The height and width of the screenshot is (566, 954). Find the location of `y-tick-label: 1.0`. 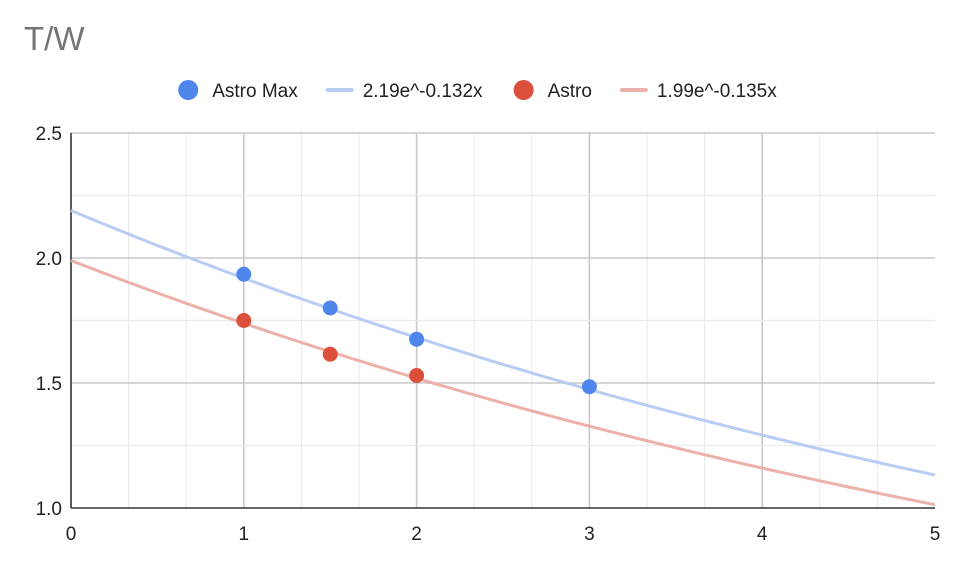

y-tick-label: 1.0 is located at coordinates (49, 509).